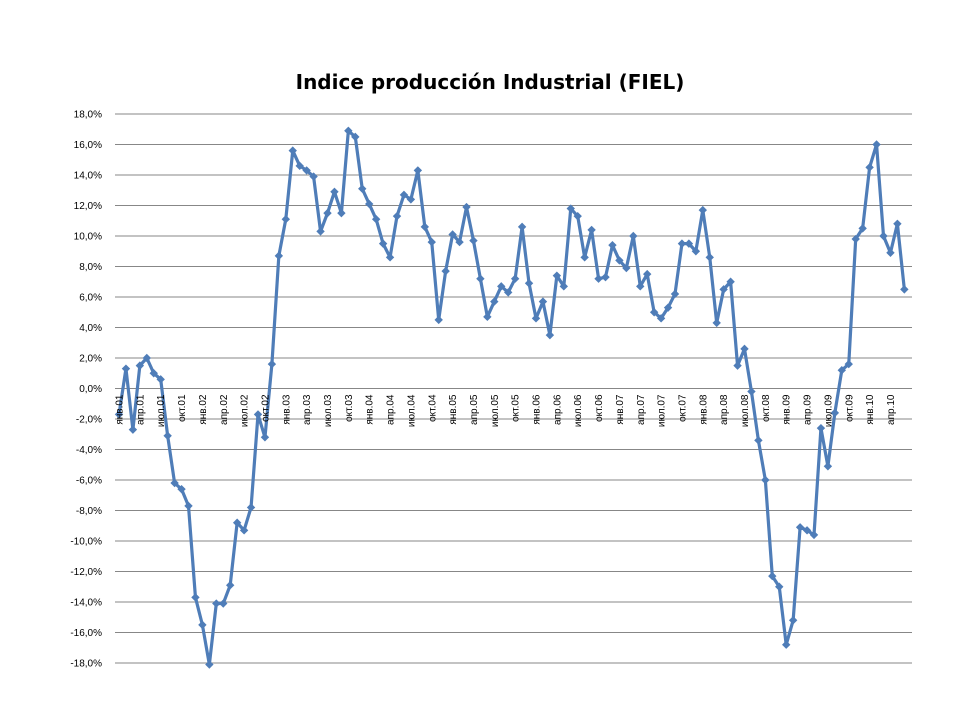  What do you see at coordinates (516, 408) in the screenshot?
I see `x-tick-label: окт.05` at bounding box center [516, 408].